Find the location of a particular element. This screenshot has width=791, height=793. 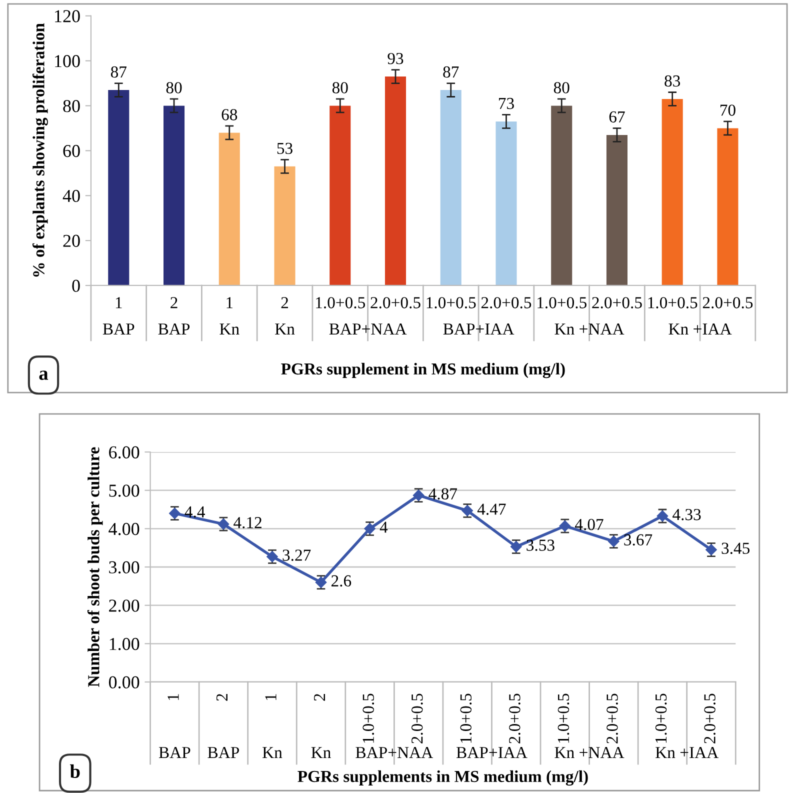

data-label: 4.47 is located at coordinates (491, 509).